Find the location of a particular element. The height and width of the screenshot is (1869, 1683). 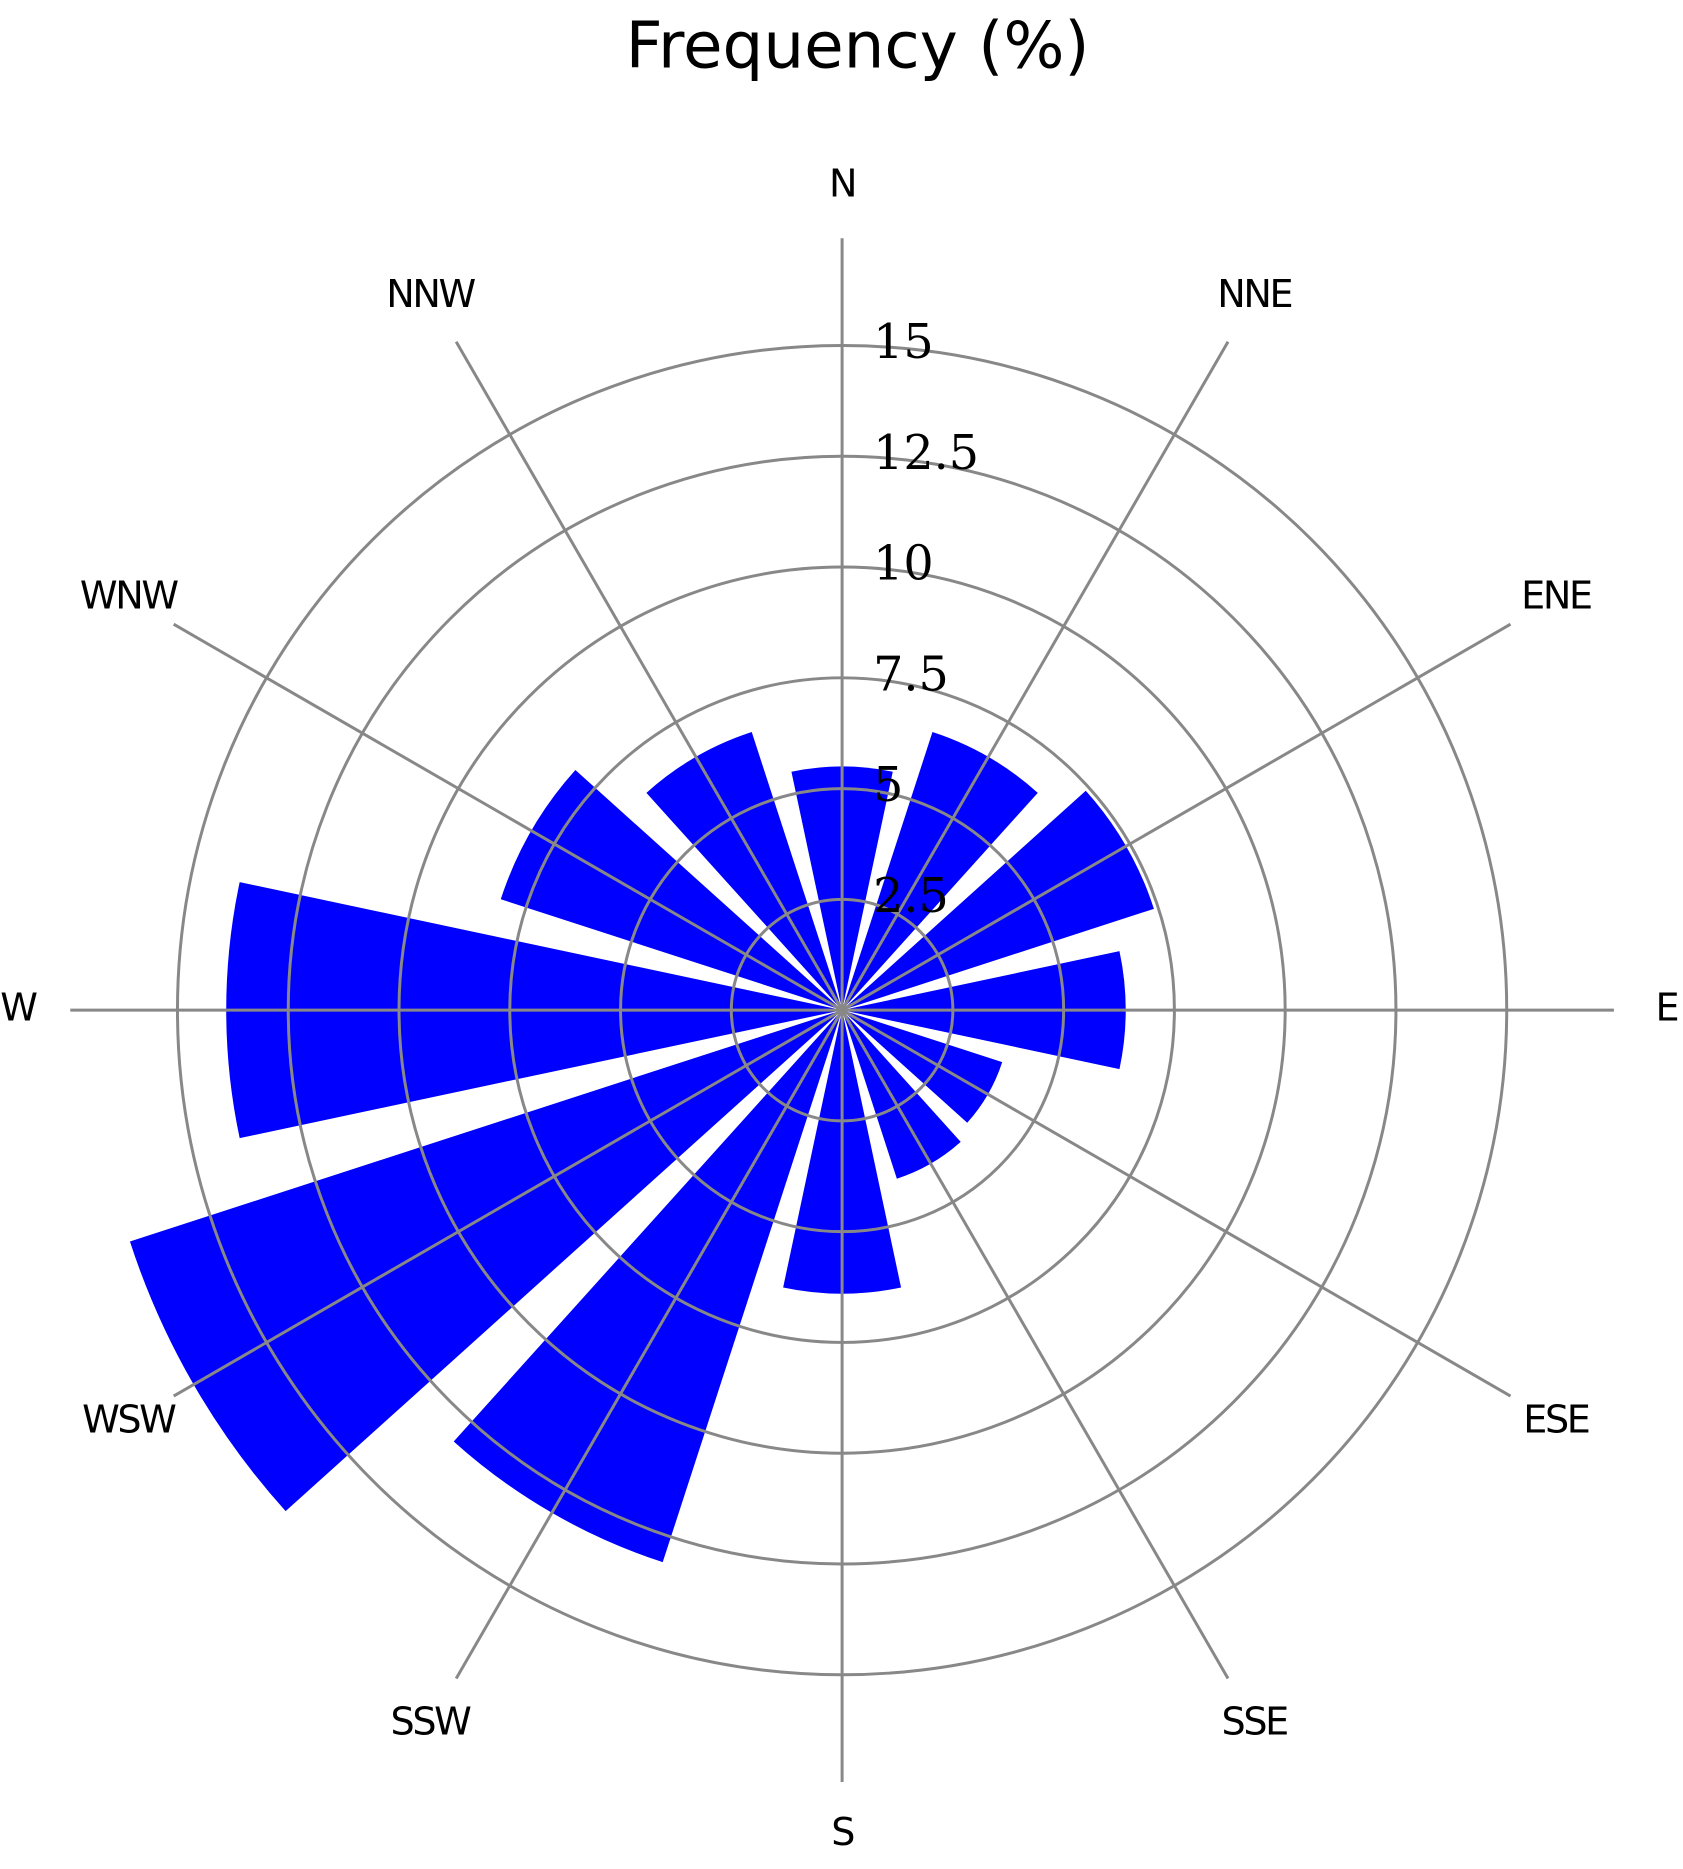

r-tick-label: 7.5 is located at coordinates (911, 674).